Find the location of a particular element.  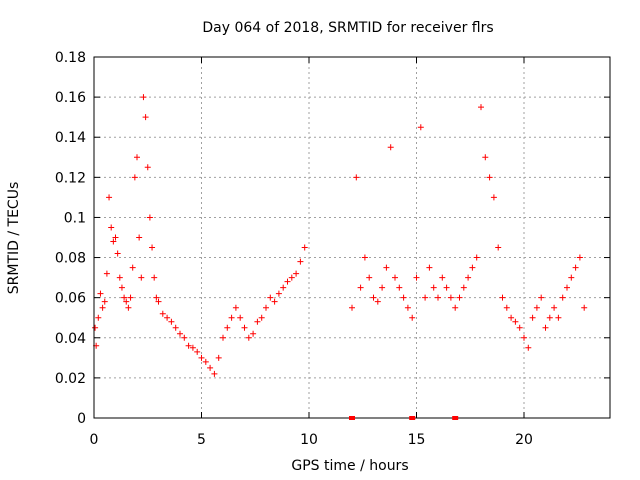

y-axis-title: SRMTID / TECUs is located at coordinates (14, 238).